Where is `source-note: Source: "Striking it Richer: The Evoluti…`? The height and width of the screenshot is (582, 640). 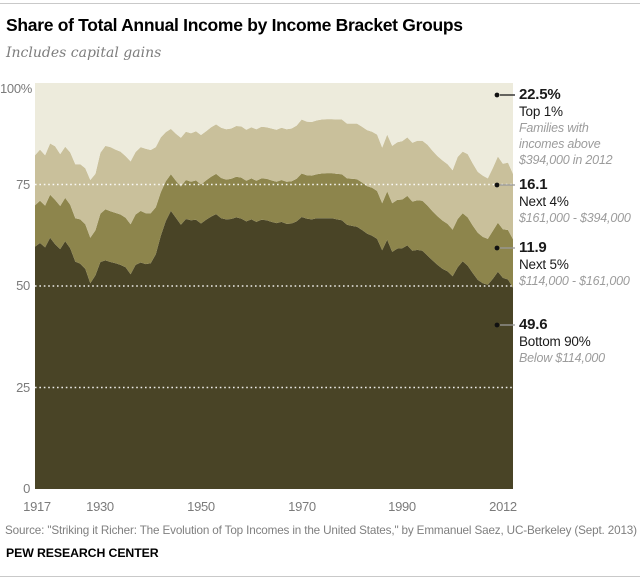 source-note: Source: "Striking it Richer: The Evoluti… is located at coordinates (321, 530).